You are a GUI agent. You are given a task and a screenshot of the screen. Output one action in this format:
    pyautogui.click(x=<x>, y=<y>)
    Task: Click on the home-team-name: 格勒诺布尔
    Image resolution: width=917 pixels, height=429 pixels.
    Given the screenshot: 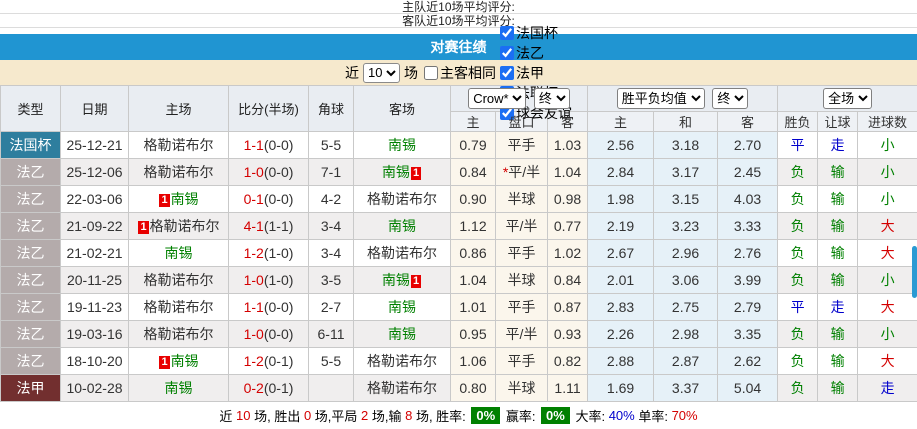 What is the action you would take?
    pyautogui.click(x=179, y=145)
    